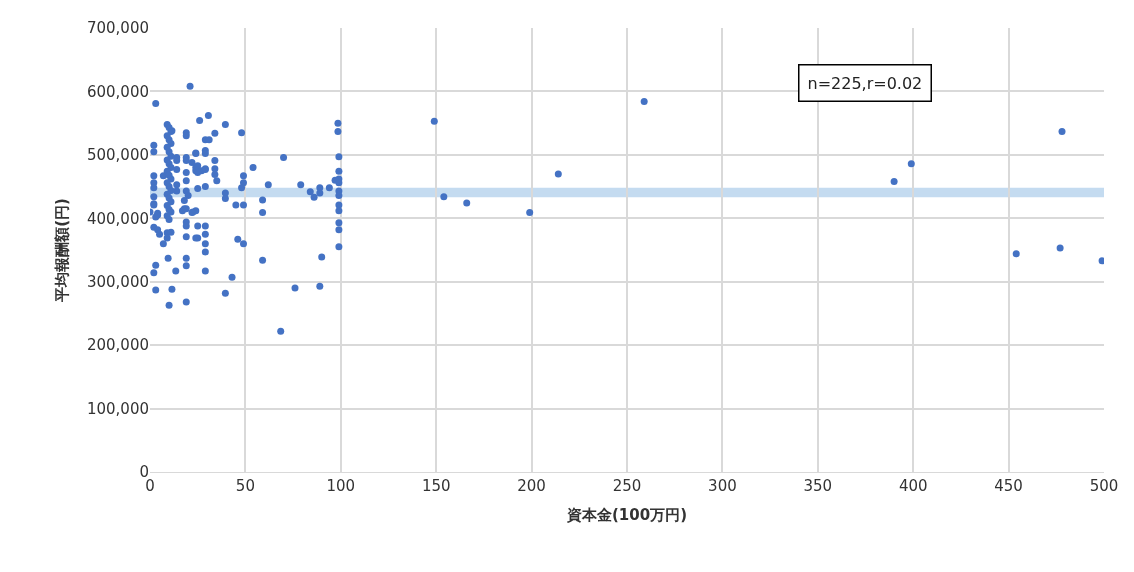  I want to click on x-axis-title: 資本金(100万円), so click(626, 515).